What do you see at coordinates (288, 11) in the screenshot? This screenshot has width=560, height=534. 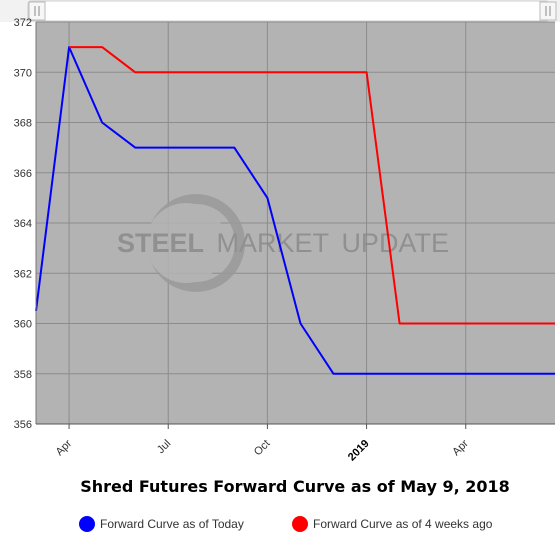 I see `navigator-window` at bounding box center [288, 11].